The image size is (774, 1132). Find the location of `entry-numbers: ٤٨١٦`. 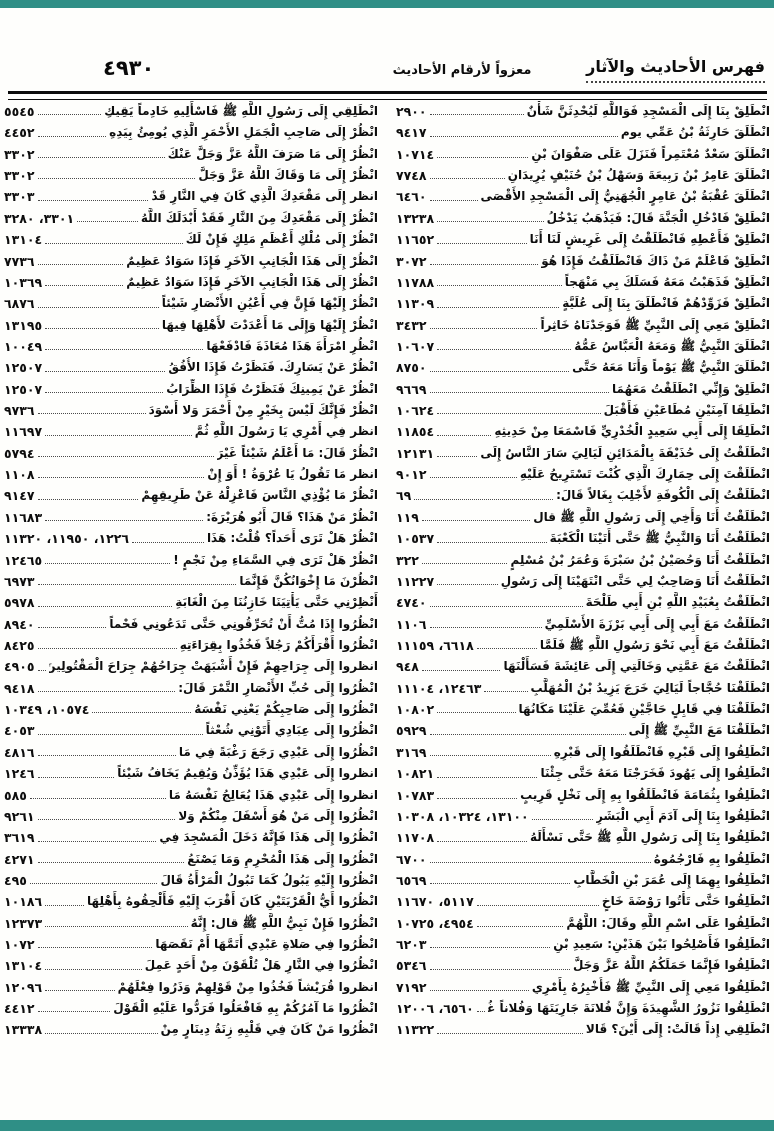

entry-numbers: ٤٨١٦ is located at coordinates (19, 752).